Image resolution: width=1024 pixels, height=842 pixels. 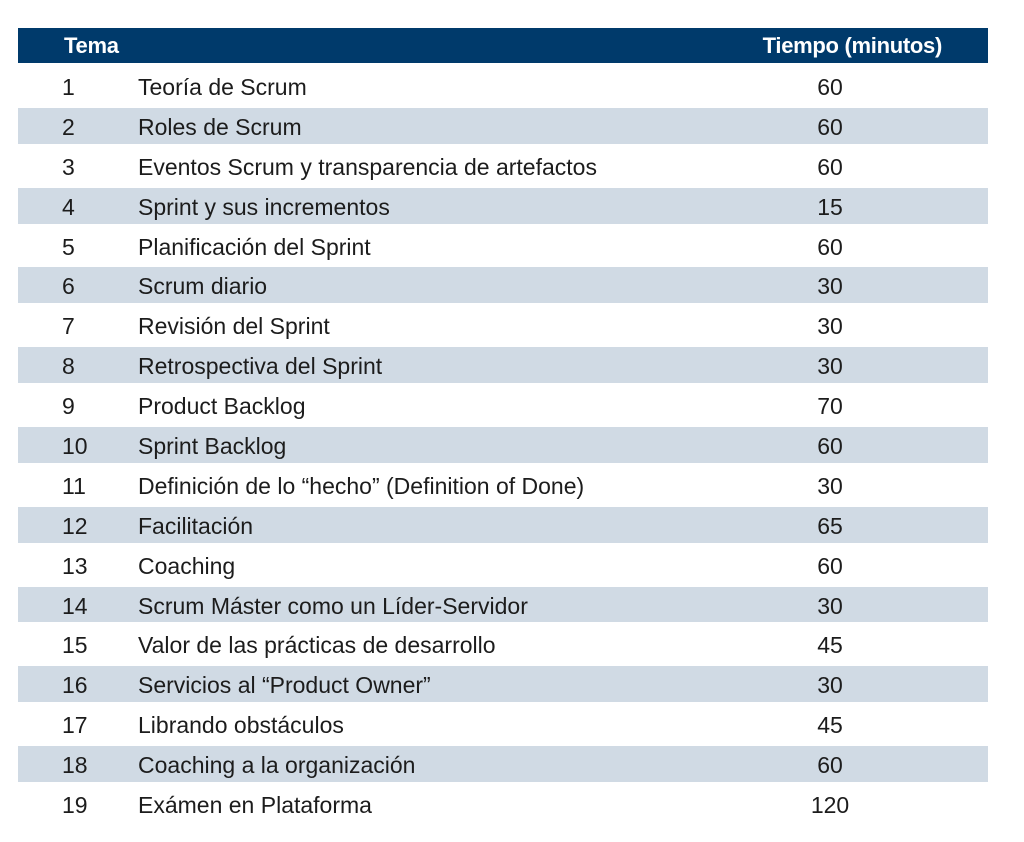 What do you see at coordinates (75, 685) in the screenshot?
I see `row-number: 16` at bounding box center [75, 685].